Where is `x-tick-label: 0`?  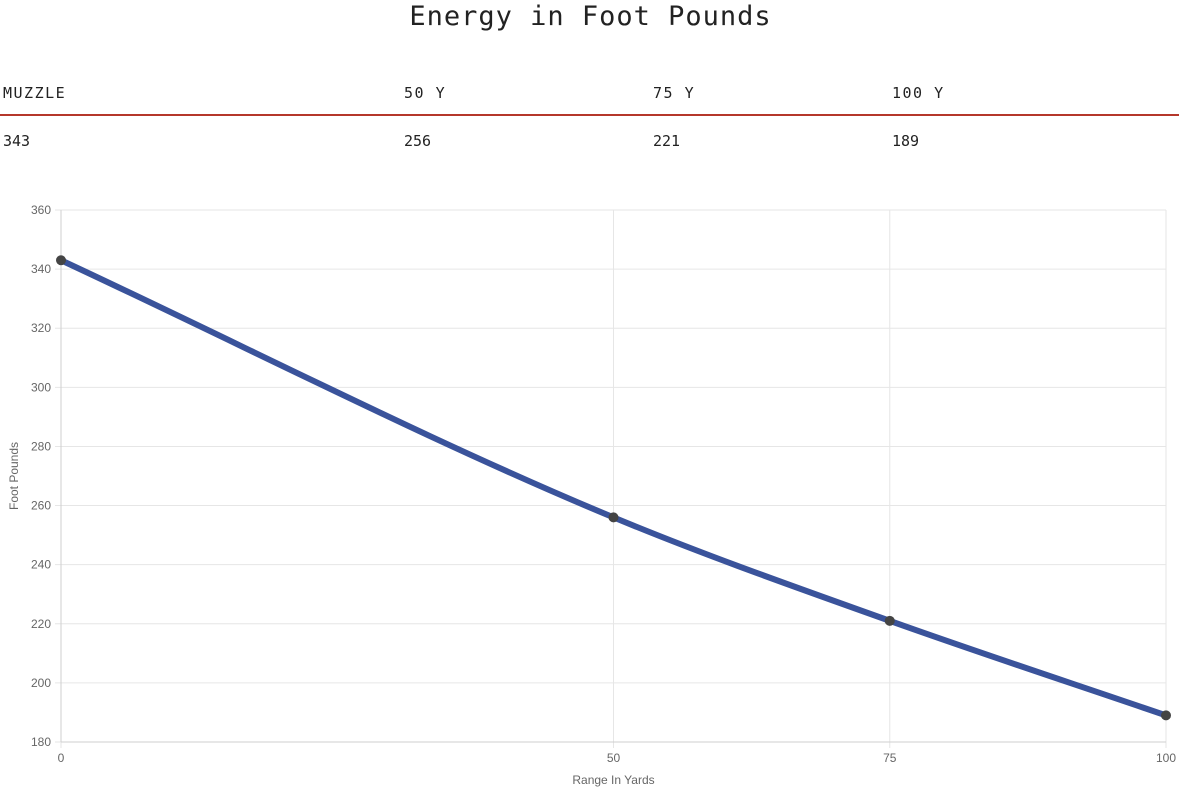
x-tick-label: 0 is located at coordinates (61, 758).